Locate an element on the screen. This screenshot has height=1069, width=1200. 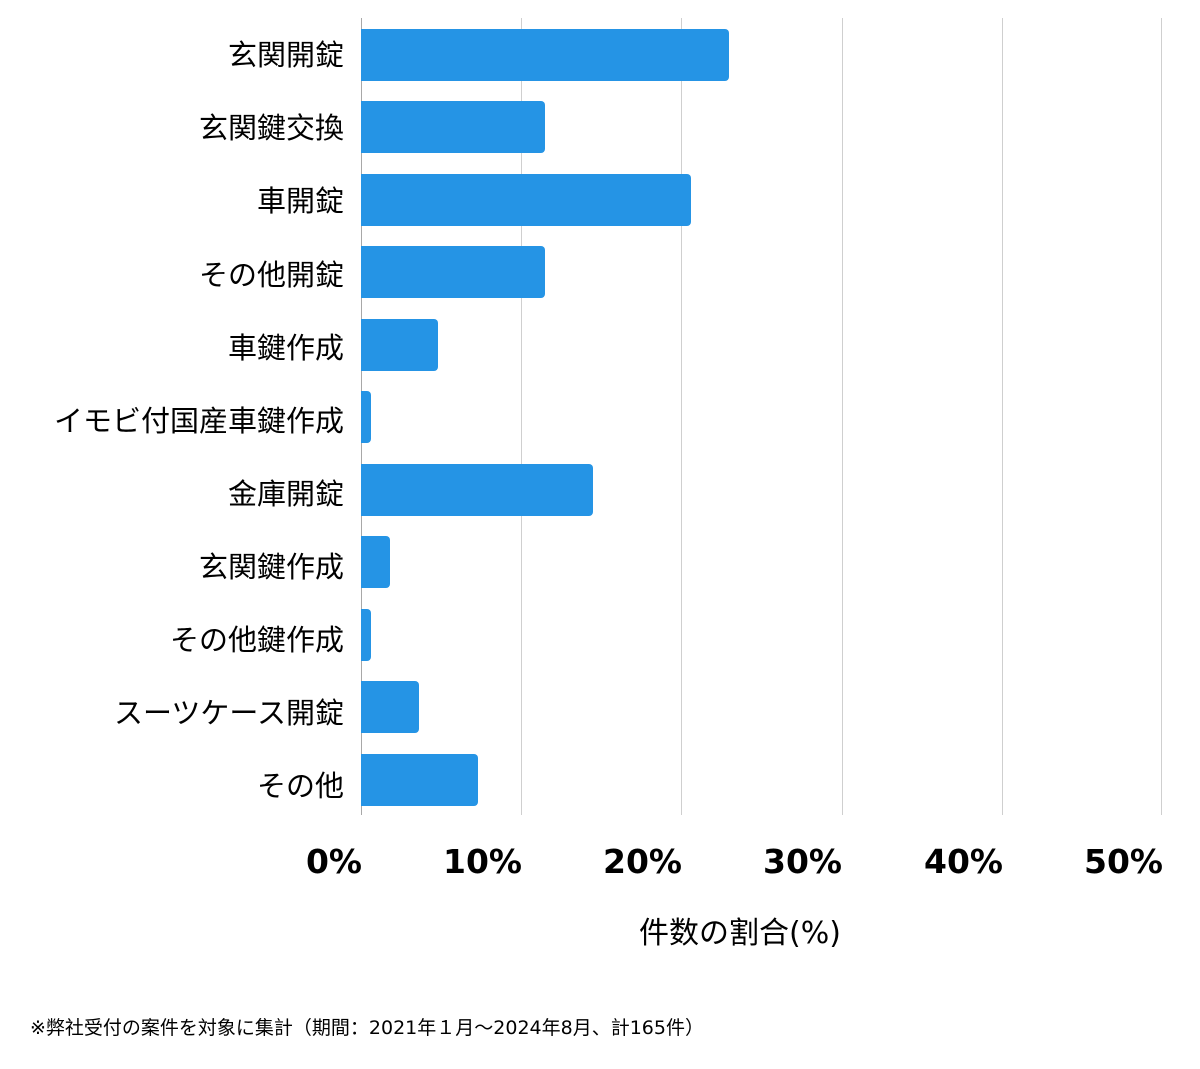
x-tick-label: 20% is located at coordinates (642, 861).